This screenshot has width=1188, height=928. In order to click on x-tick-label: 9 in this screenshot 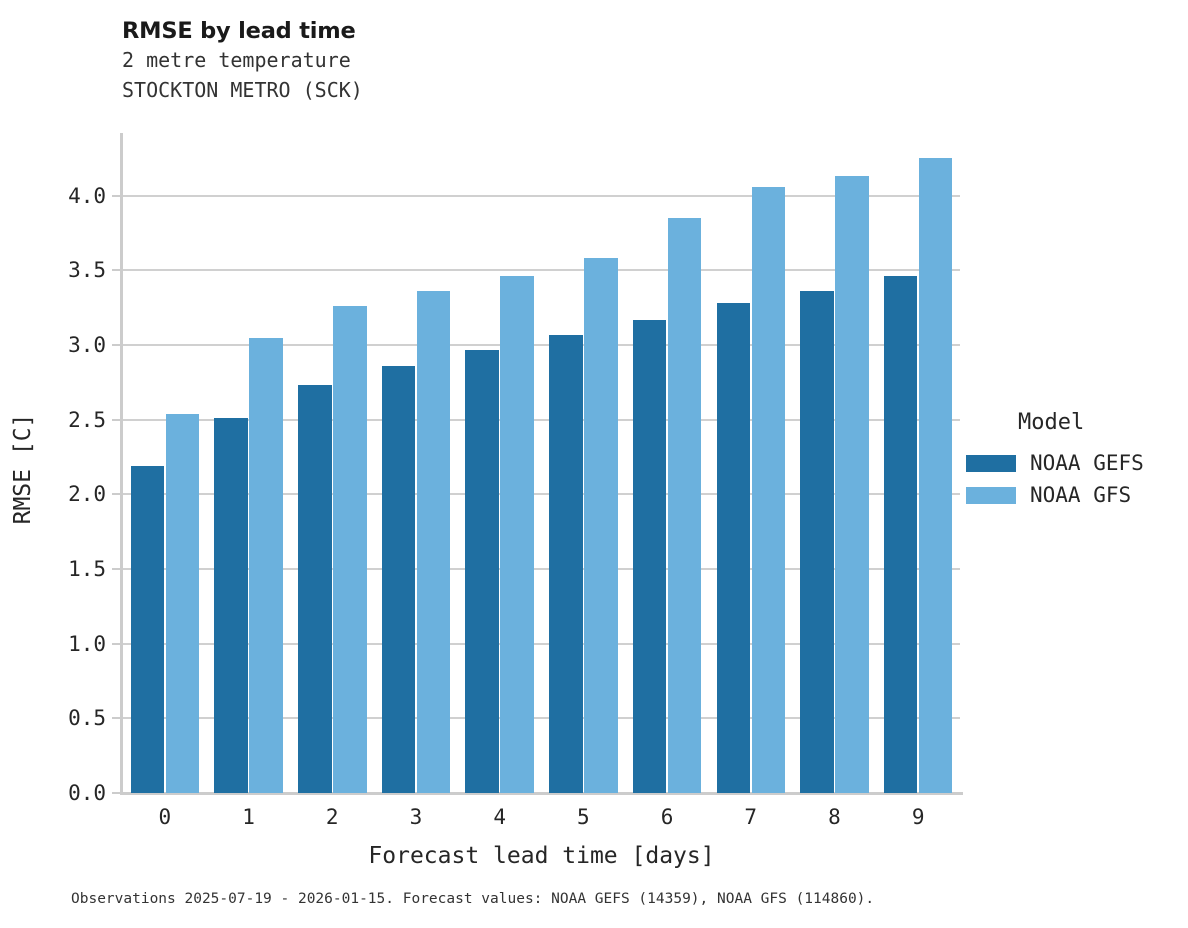, I will do `click(918, 817)`.